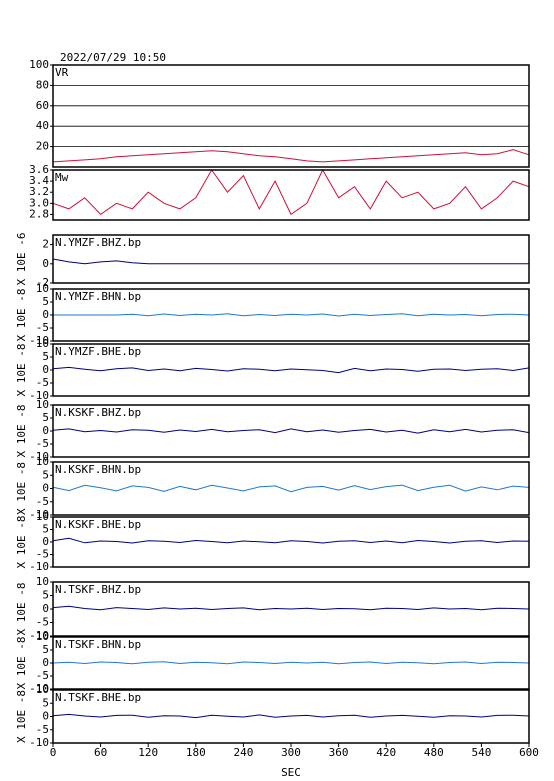  I want to click on x-tick-label: 0, so click(53, 752).